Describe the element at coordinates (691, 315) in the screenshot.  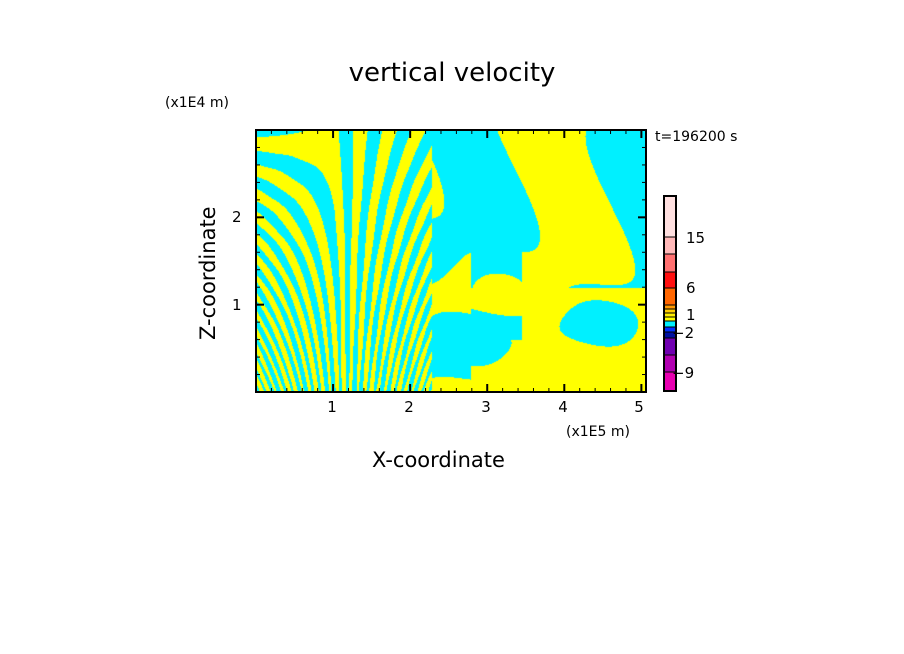
I see `colorbar-label: 1` at that location.